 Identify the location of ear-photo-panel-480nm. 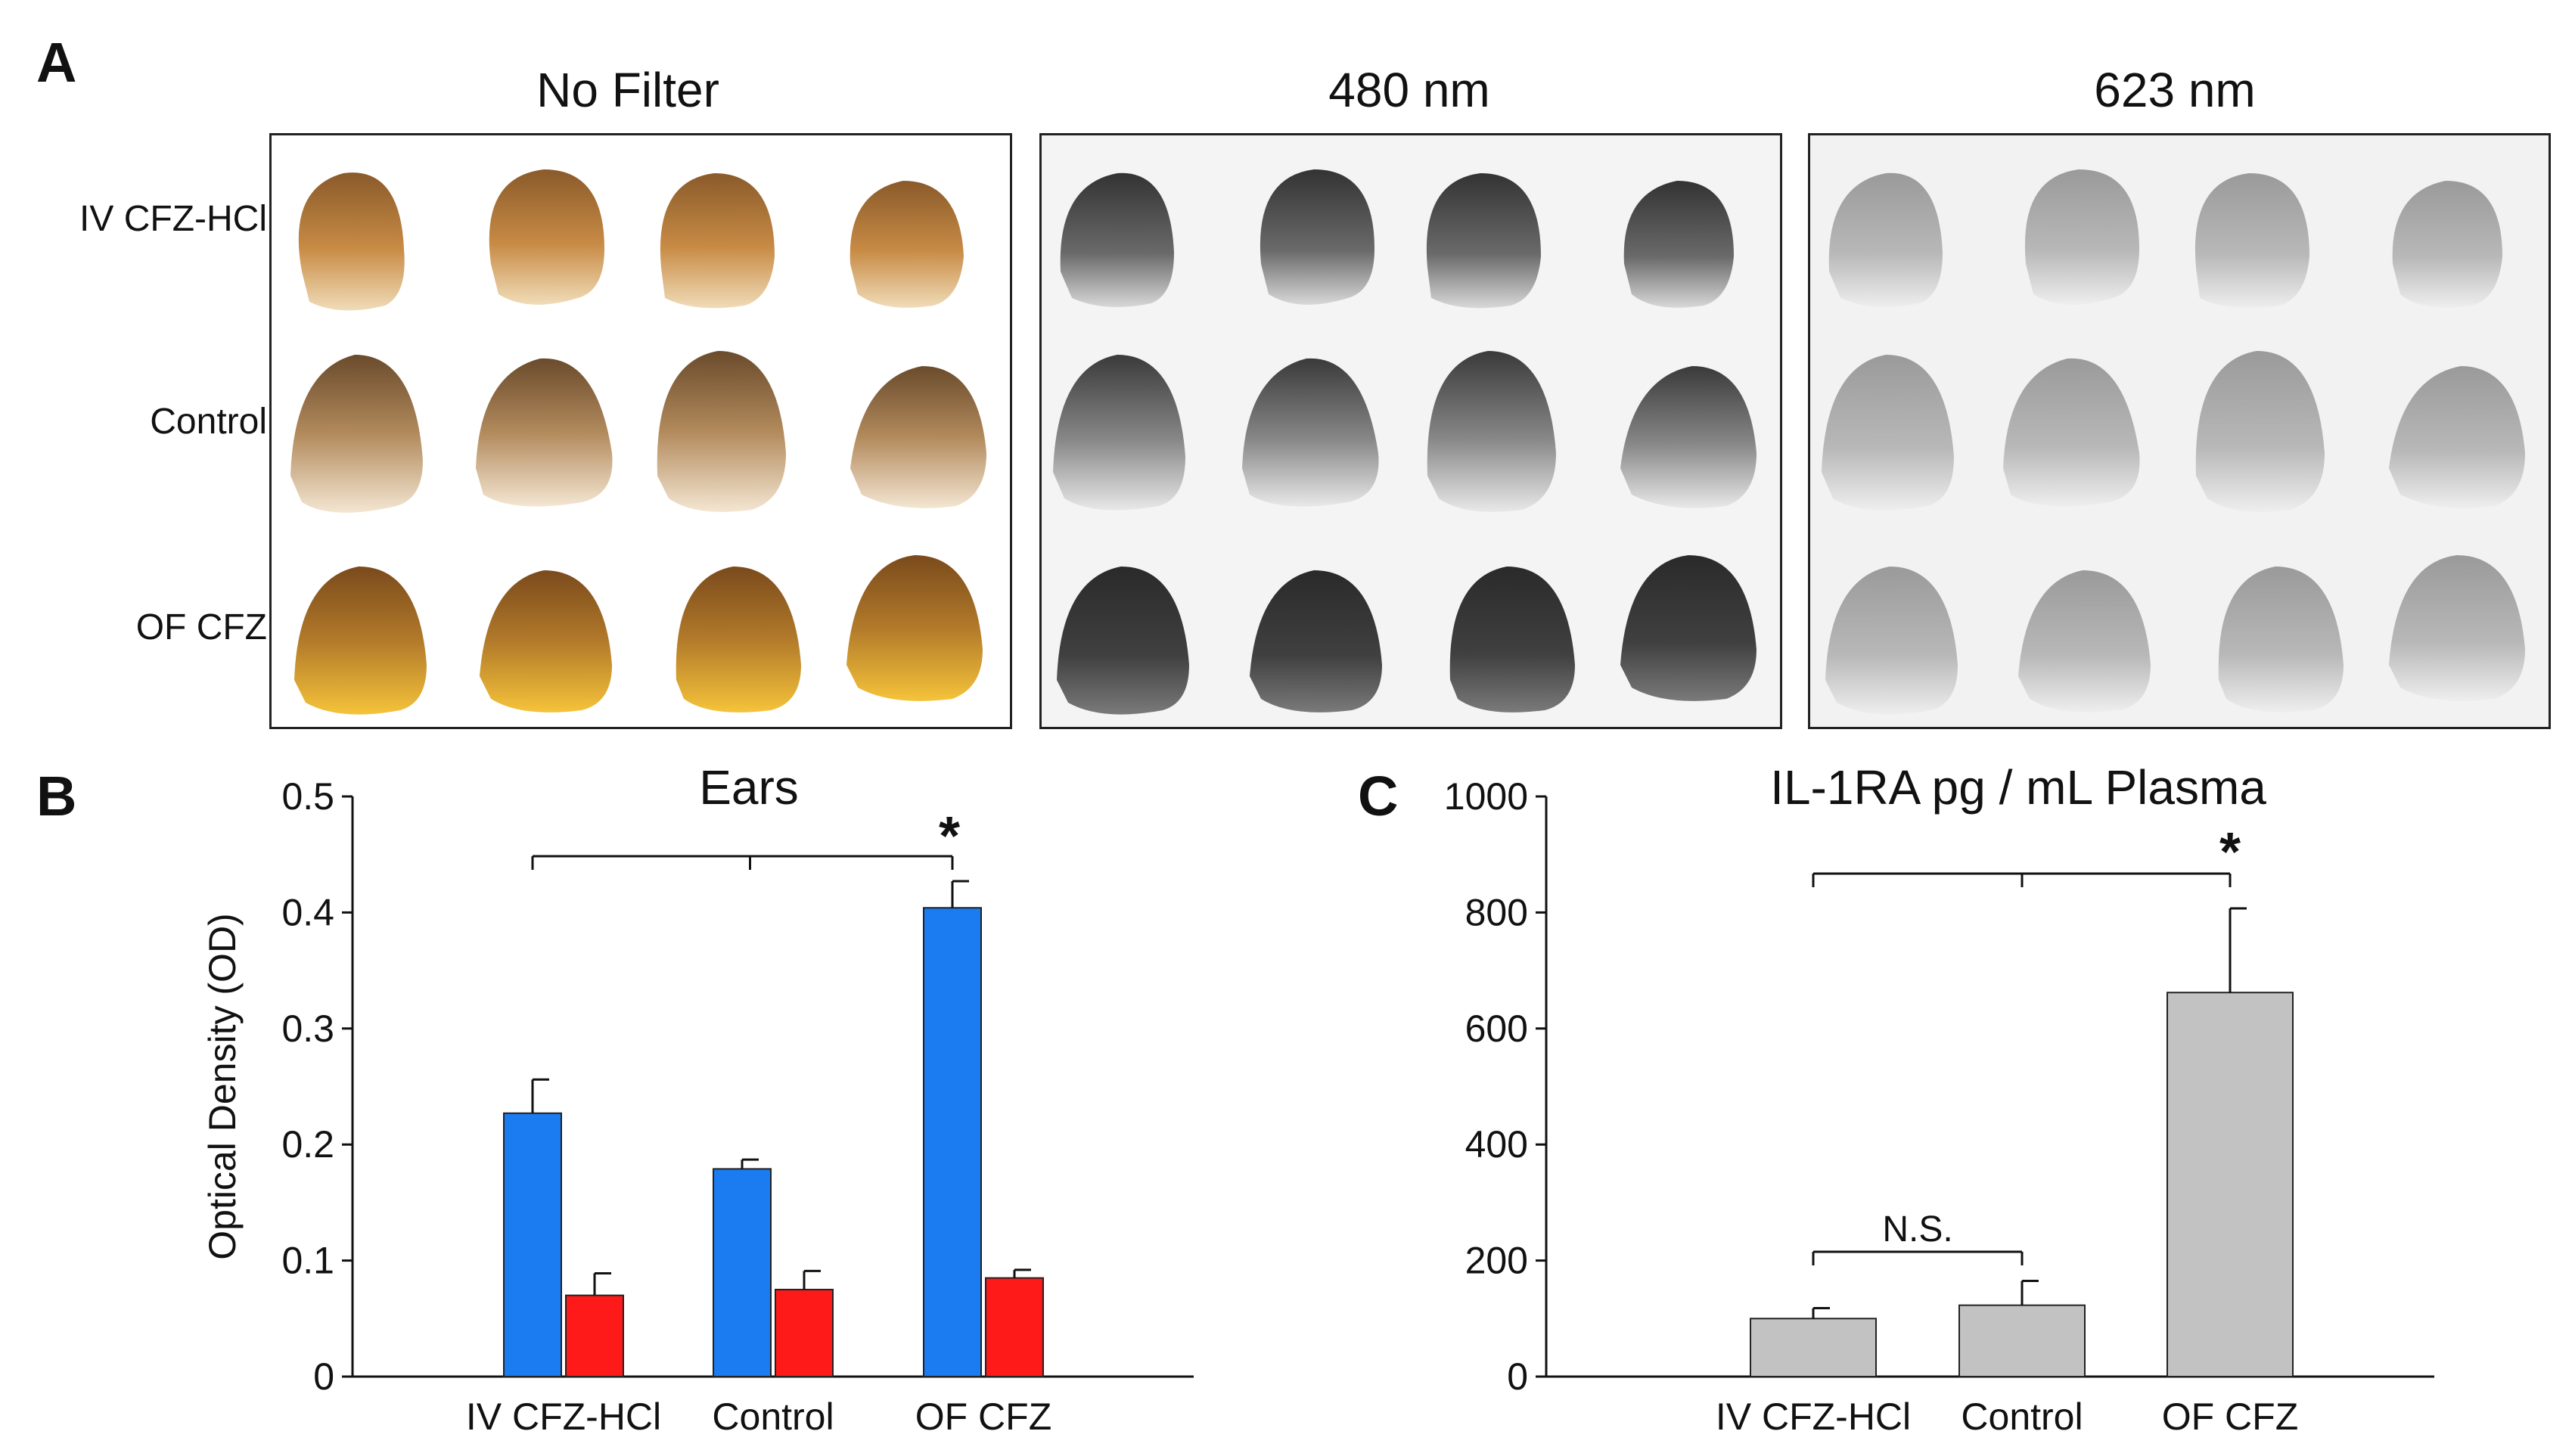
(1410, 431).